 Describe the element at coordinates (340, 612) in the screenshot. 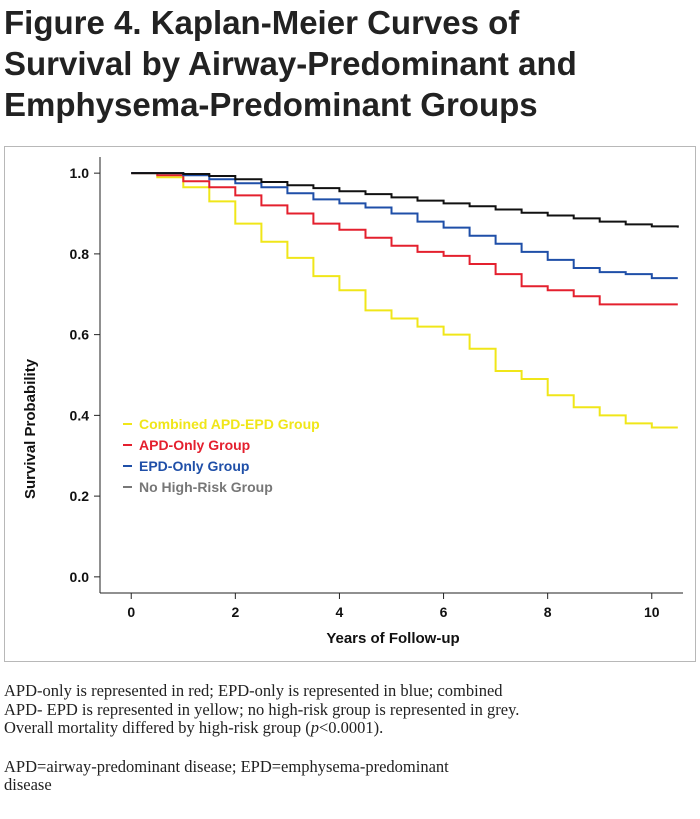

I see `x-tick-label: 4` at that location.